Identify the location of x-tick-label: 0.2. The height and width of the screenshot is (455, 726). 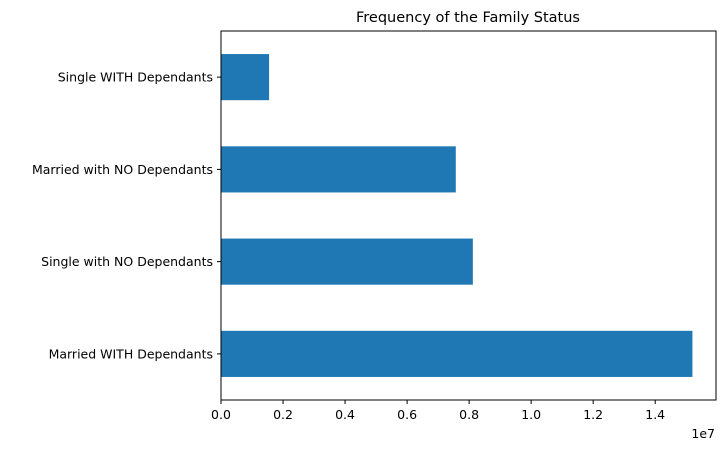
(283, 414).